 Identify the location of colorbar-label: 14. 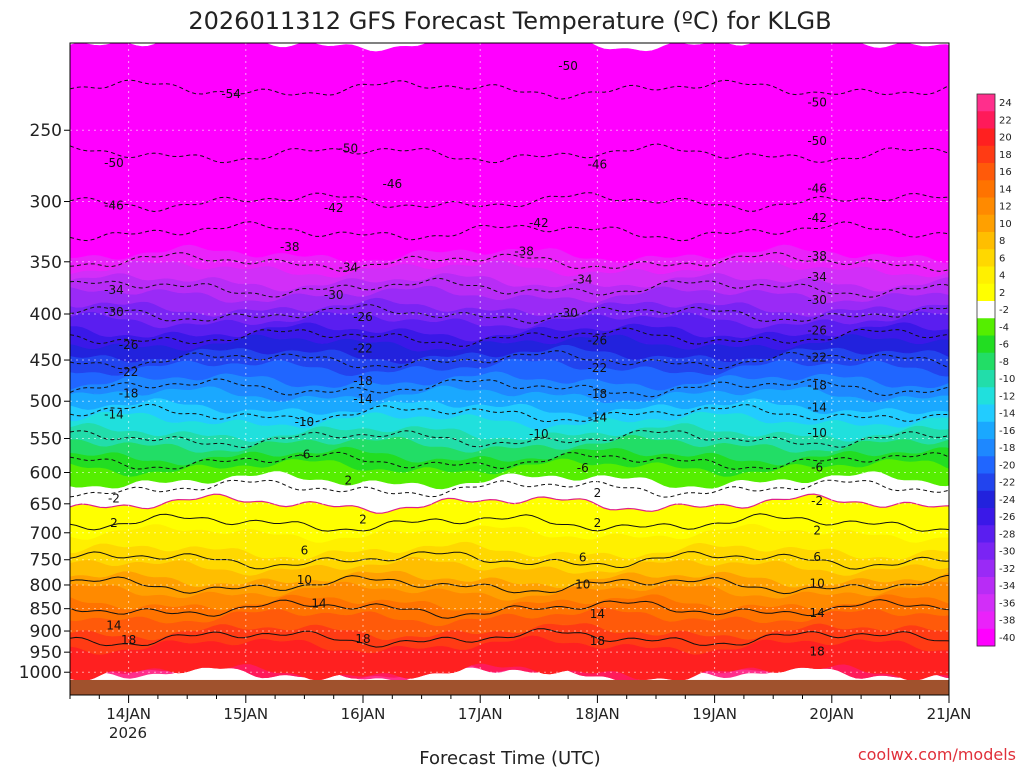
(1005, 189).